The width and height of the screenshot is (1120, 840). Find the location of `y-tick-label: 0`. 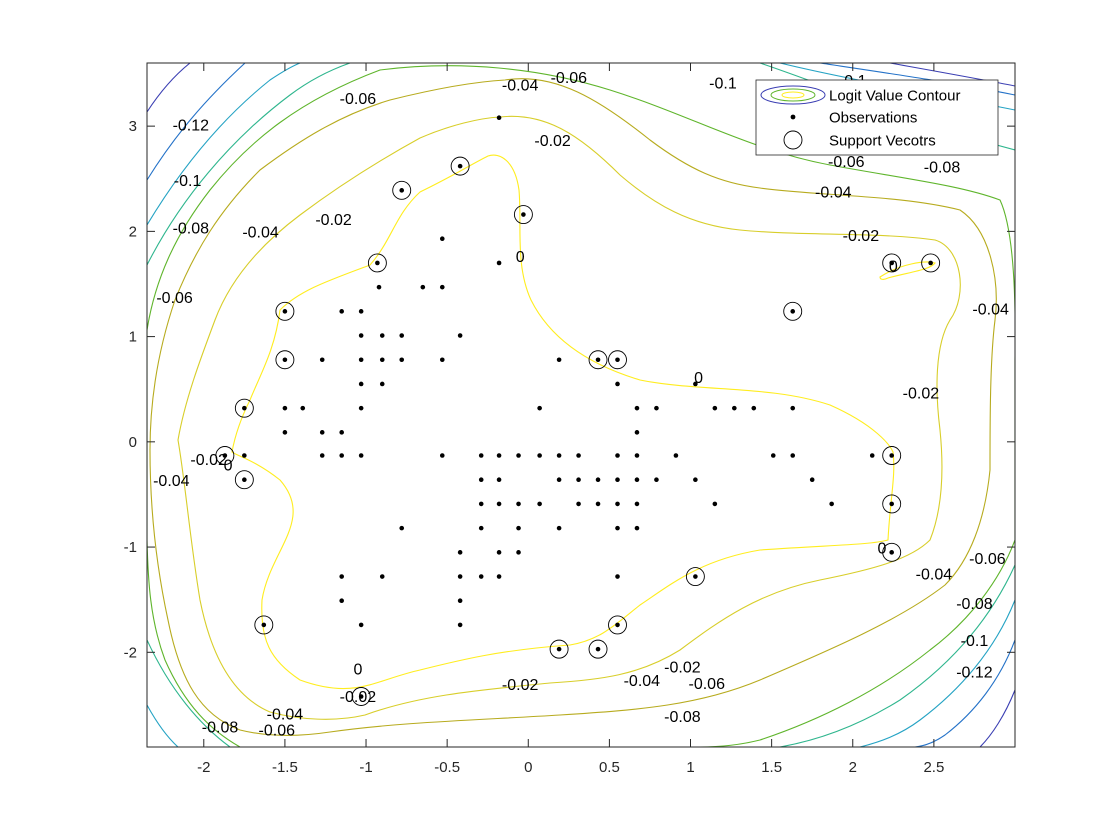

y-tick-label: 0 is located at coordinates (133, 442).